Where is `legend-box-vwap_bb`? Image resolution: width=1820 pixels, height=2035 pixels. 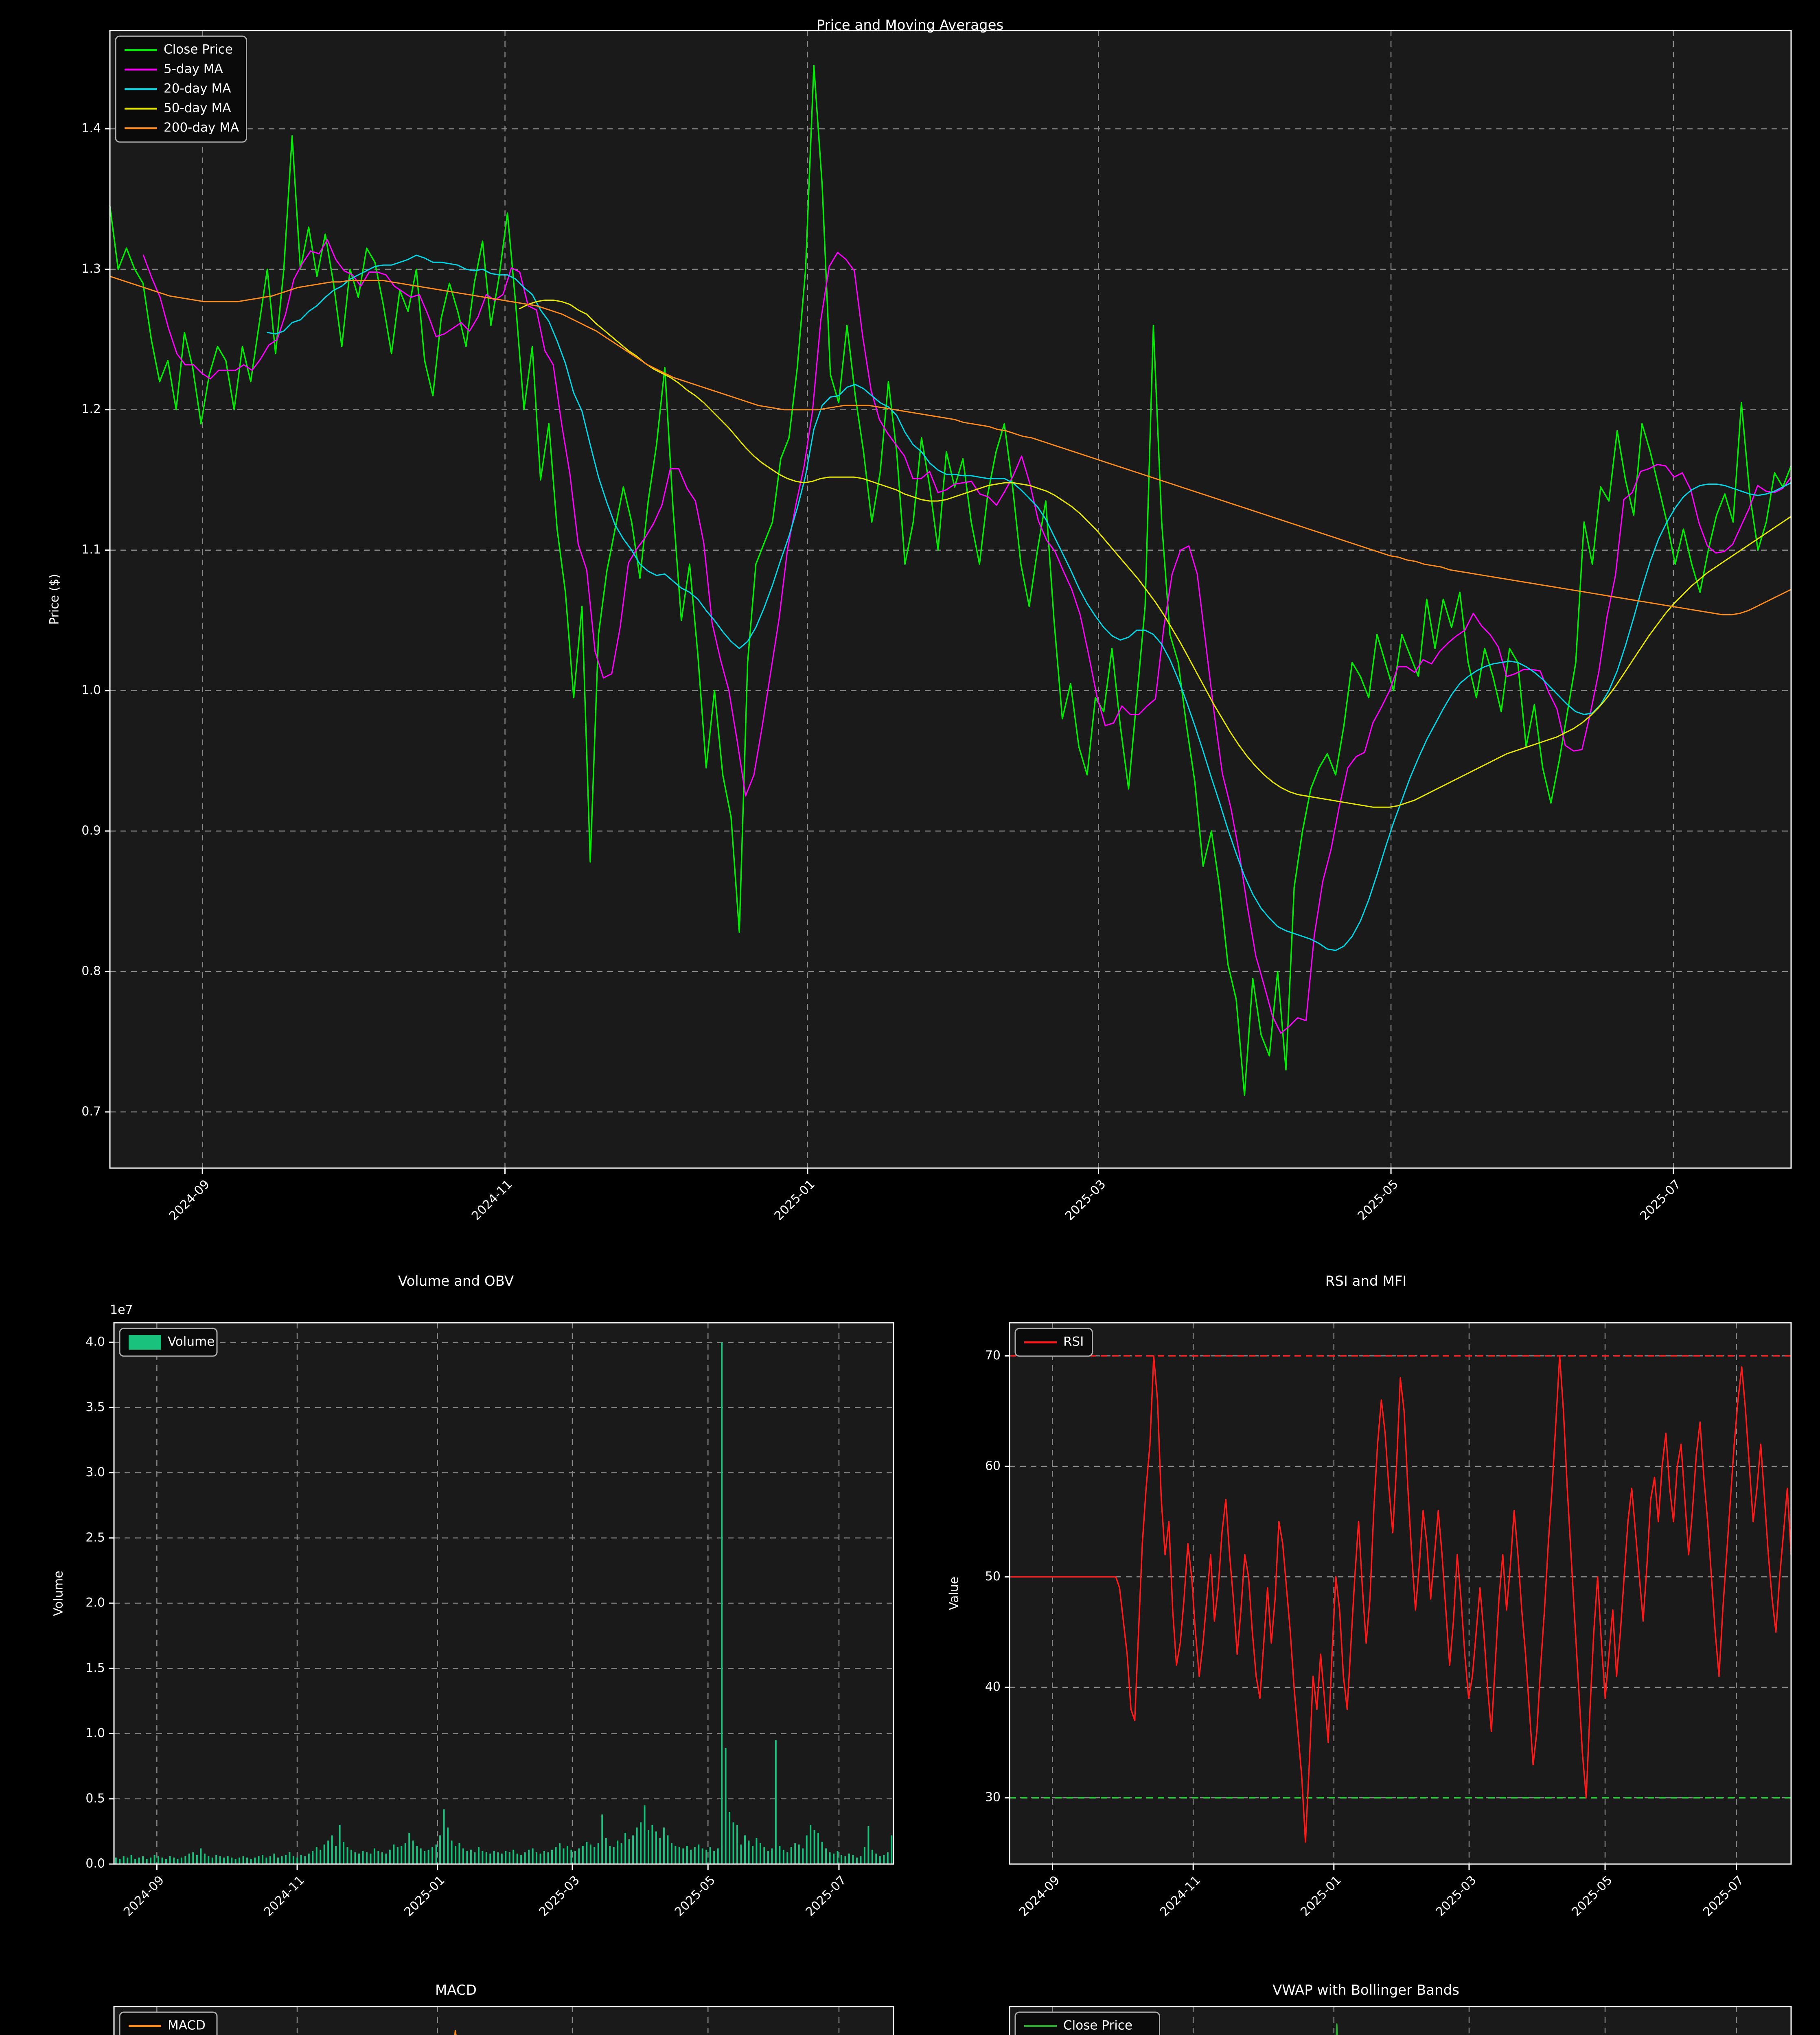 legend-box-vwap_bb is located at coordinates (1087, 2023).